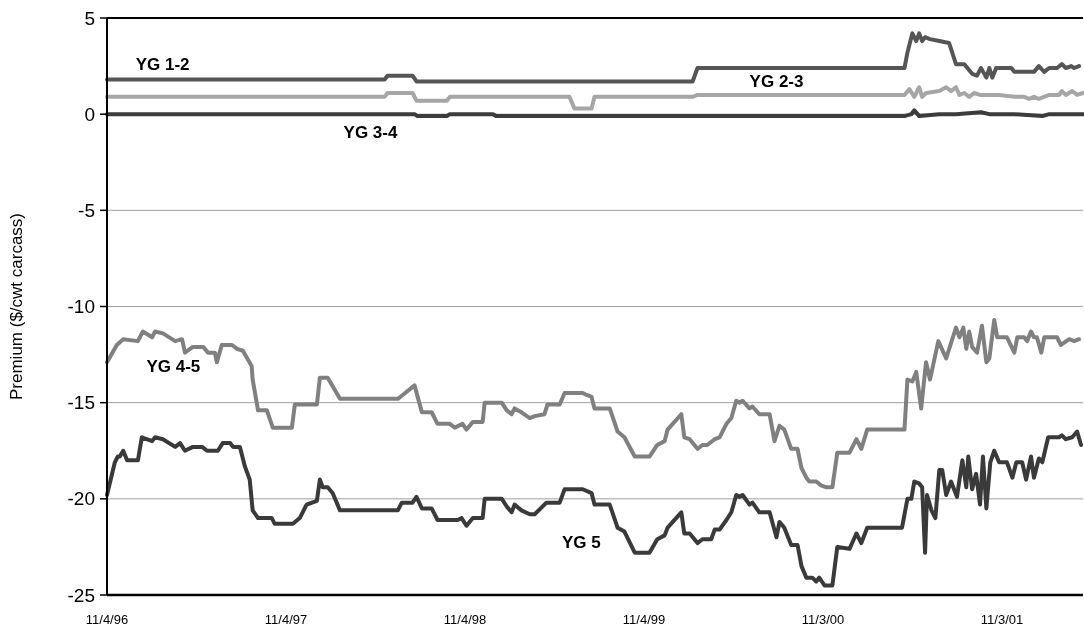  Describe the element at coordinates (173, 366) in the screenshot. I see `series-label: YG 4-5` at that location.